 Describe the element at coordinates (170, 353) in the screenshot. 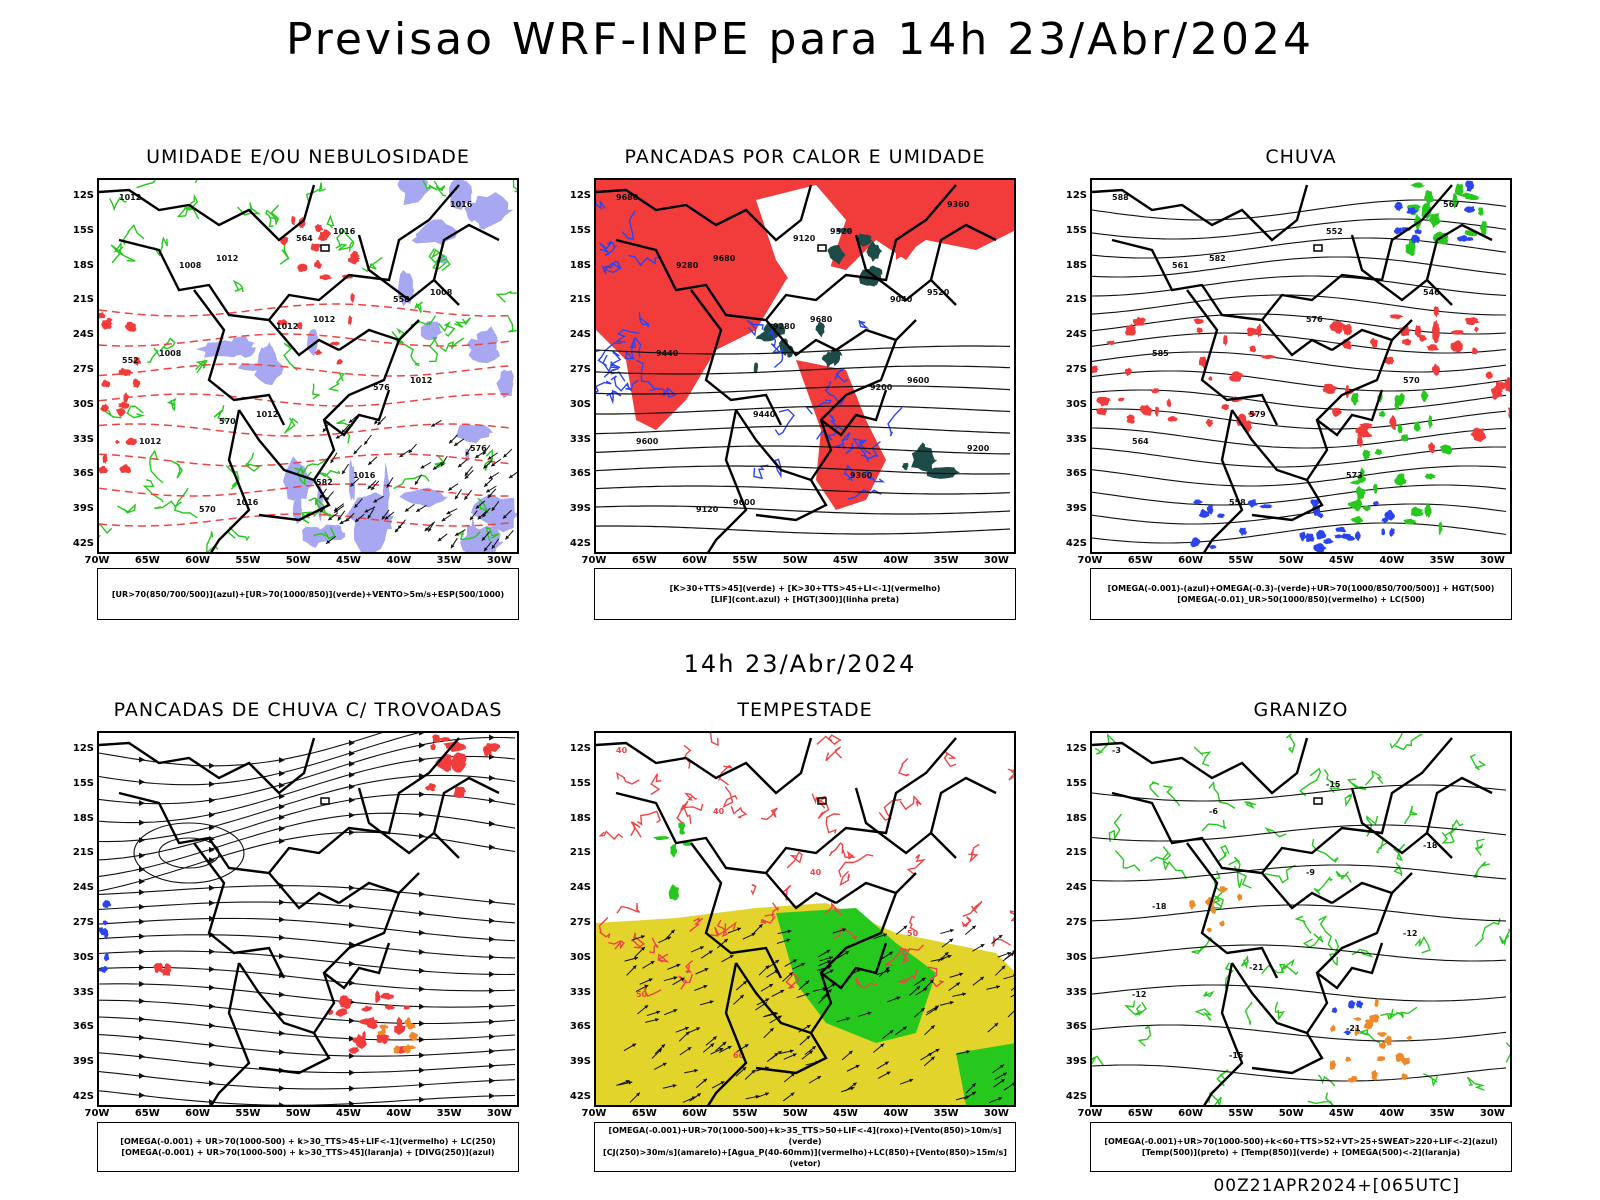

I see `contour-label: 1008` at that location.